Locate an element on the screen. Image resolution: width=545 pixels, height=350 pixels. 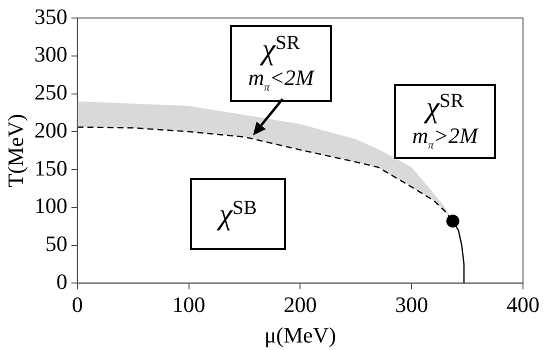
y-tick-label: 350 is located at coordinates (51, 16).